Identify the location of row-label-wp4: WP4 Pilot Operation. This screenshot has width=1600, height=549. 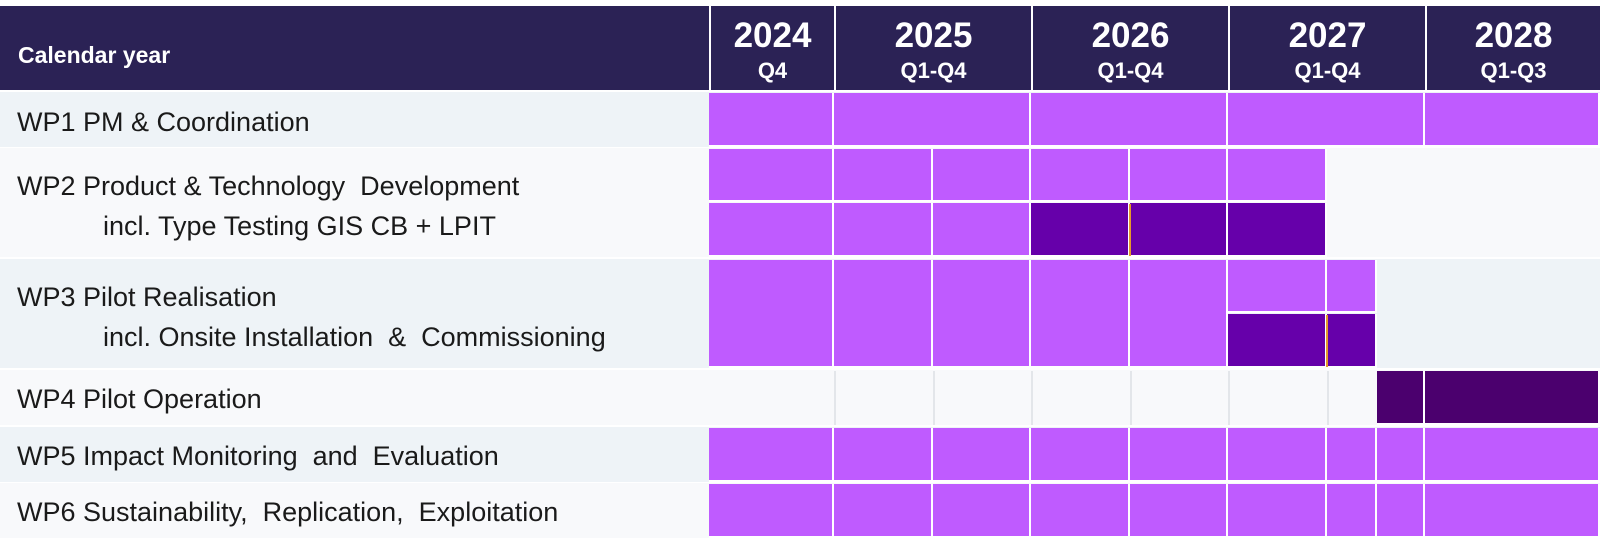
(139, 399).